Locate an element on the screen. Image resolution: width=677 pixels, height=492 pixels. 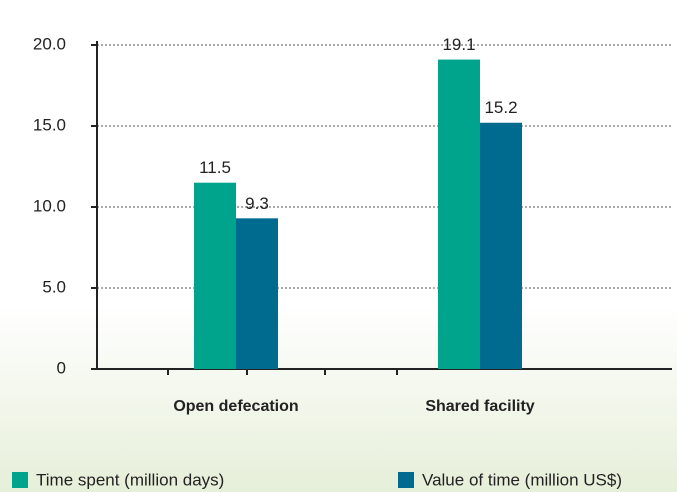
legend-label: Time spent (million days) is located at coordinates (130, 479).